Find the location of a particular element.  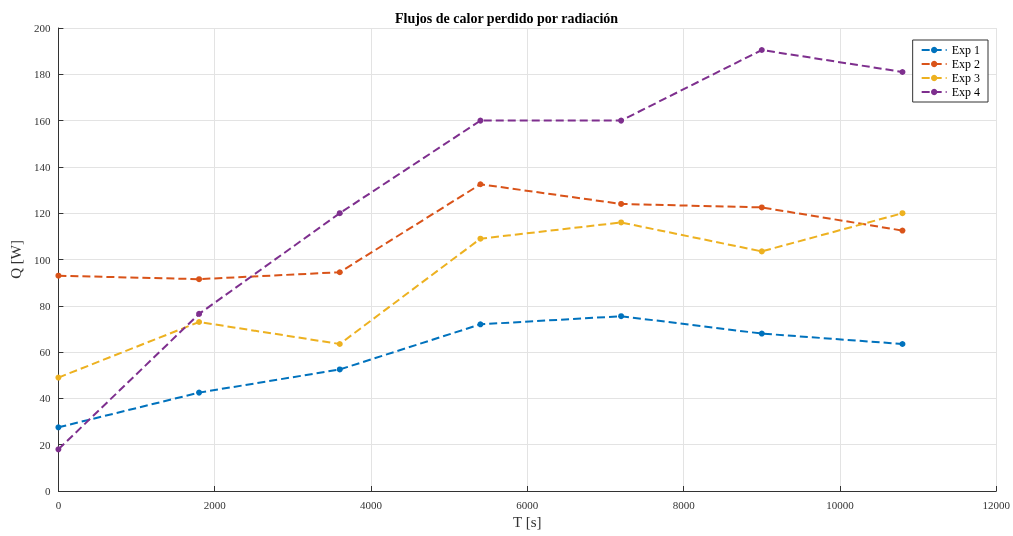

x-axis-title: T [s] is located at coordinates (527, 522).